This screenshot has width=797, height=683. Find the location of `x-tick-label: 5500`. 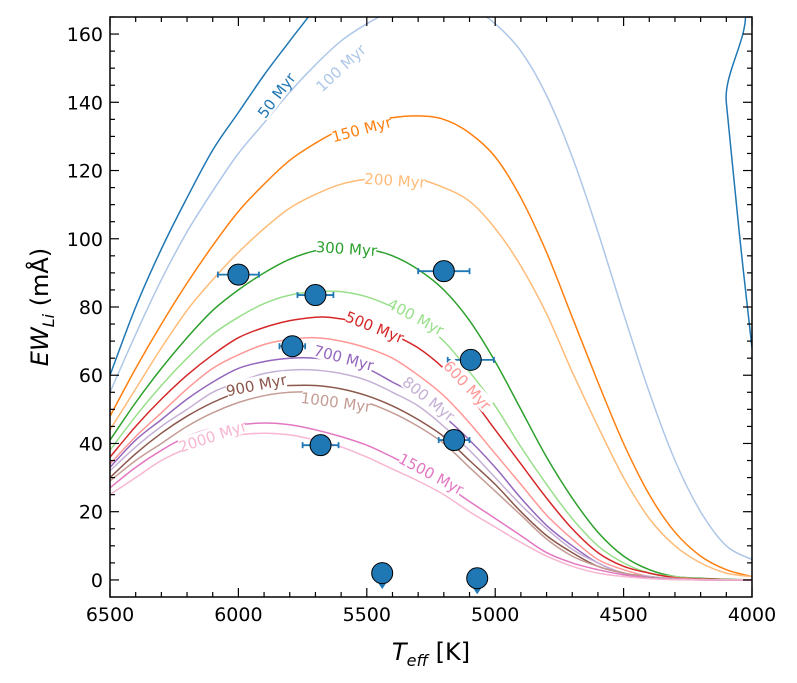

x-tick-label: 5500 is located at coordinates (367, 615).